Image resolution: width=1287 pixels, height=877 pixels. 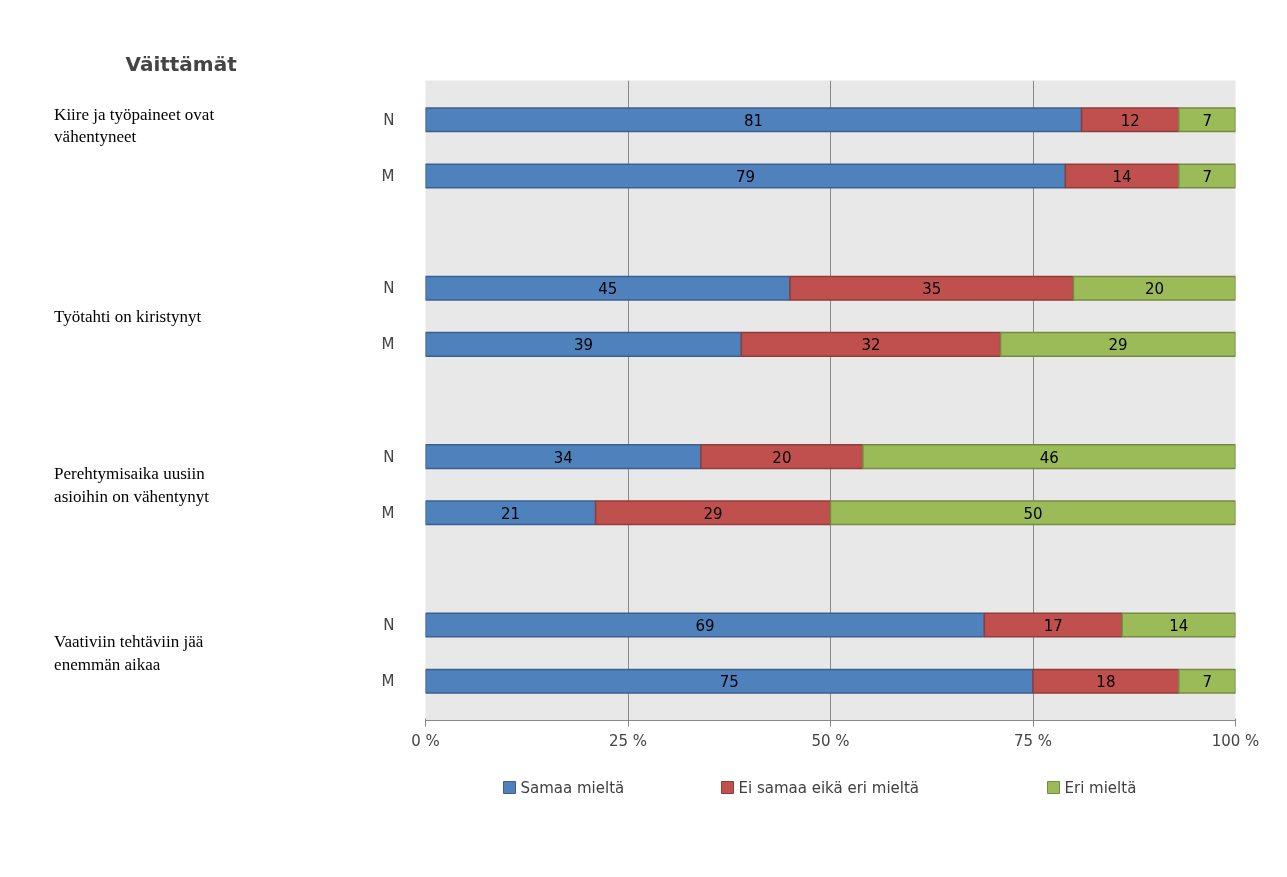 I want to click on data-label: 17, so click(x=1053, y=626).